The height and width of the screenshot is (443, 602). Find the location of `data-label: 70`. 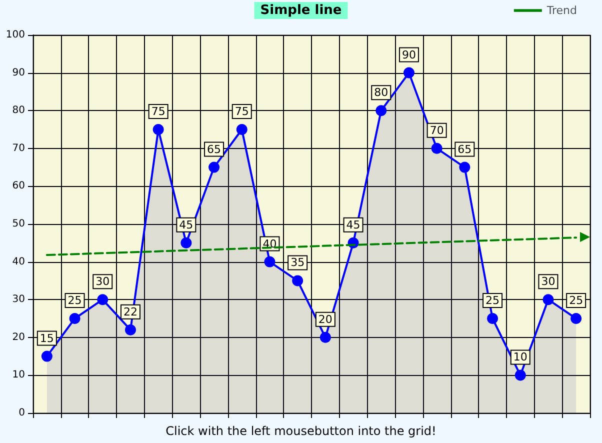

data-label: 70 is located at coordinates (437, 130).